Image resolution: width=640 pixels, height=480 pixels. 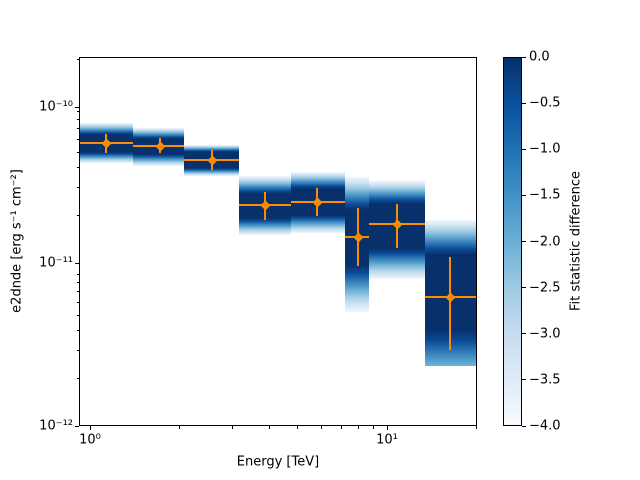 I want to click on y-tick-label: 10⁻¹⁰, so click(x=56, y=107).